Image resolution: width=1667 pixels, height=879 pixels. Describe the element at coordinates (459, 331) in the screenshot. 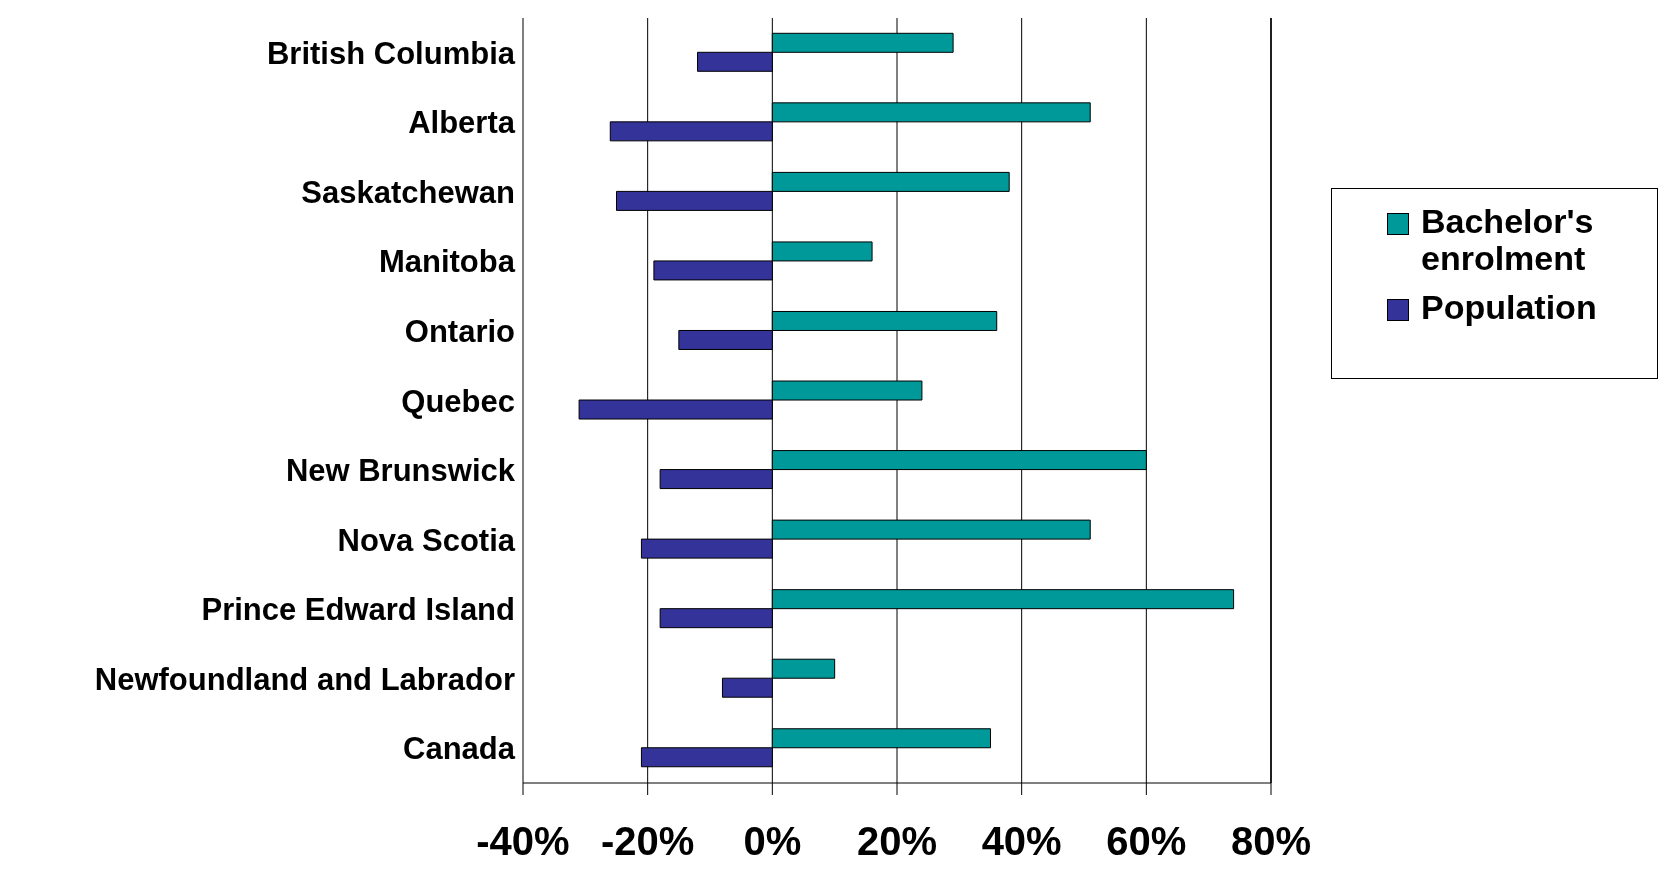

I see `y-tick-label: Ontario` at that location.